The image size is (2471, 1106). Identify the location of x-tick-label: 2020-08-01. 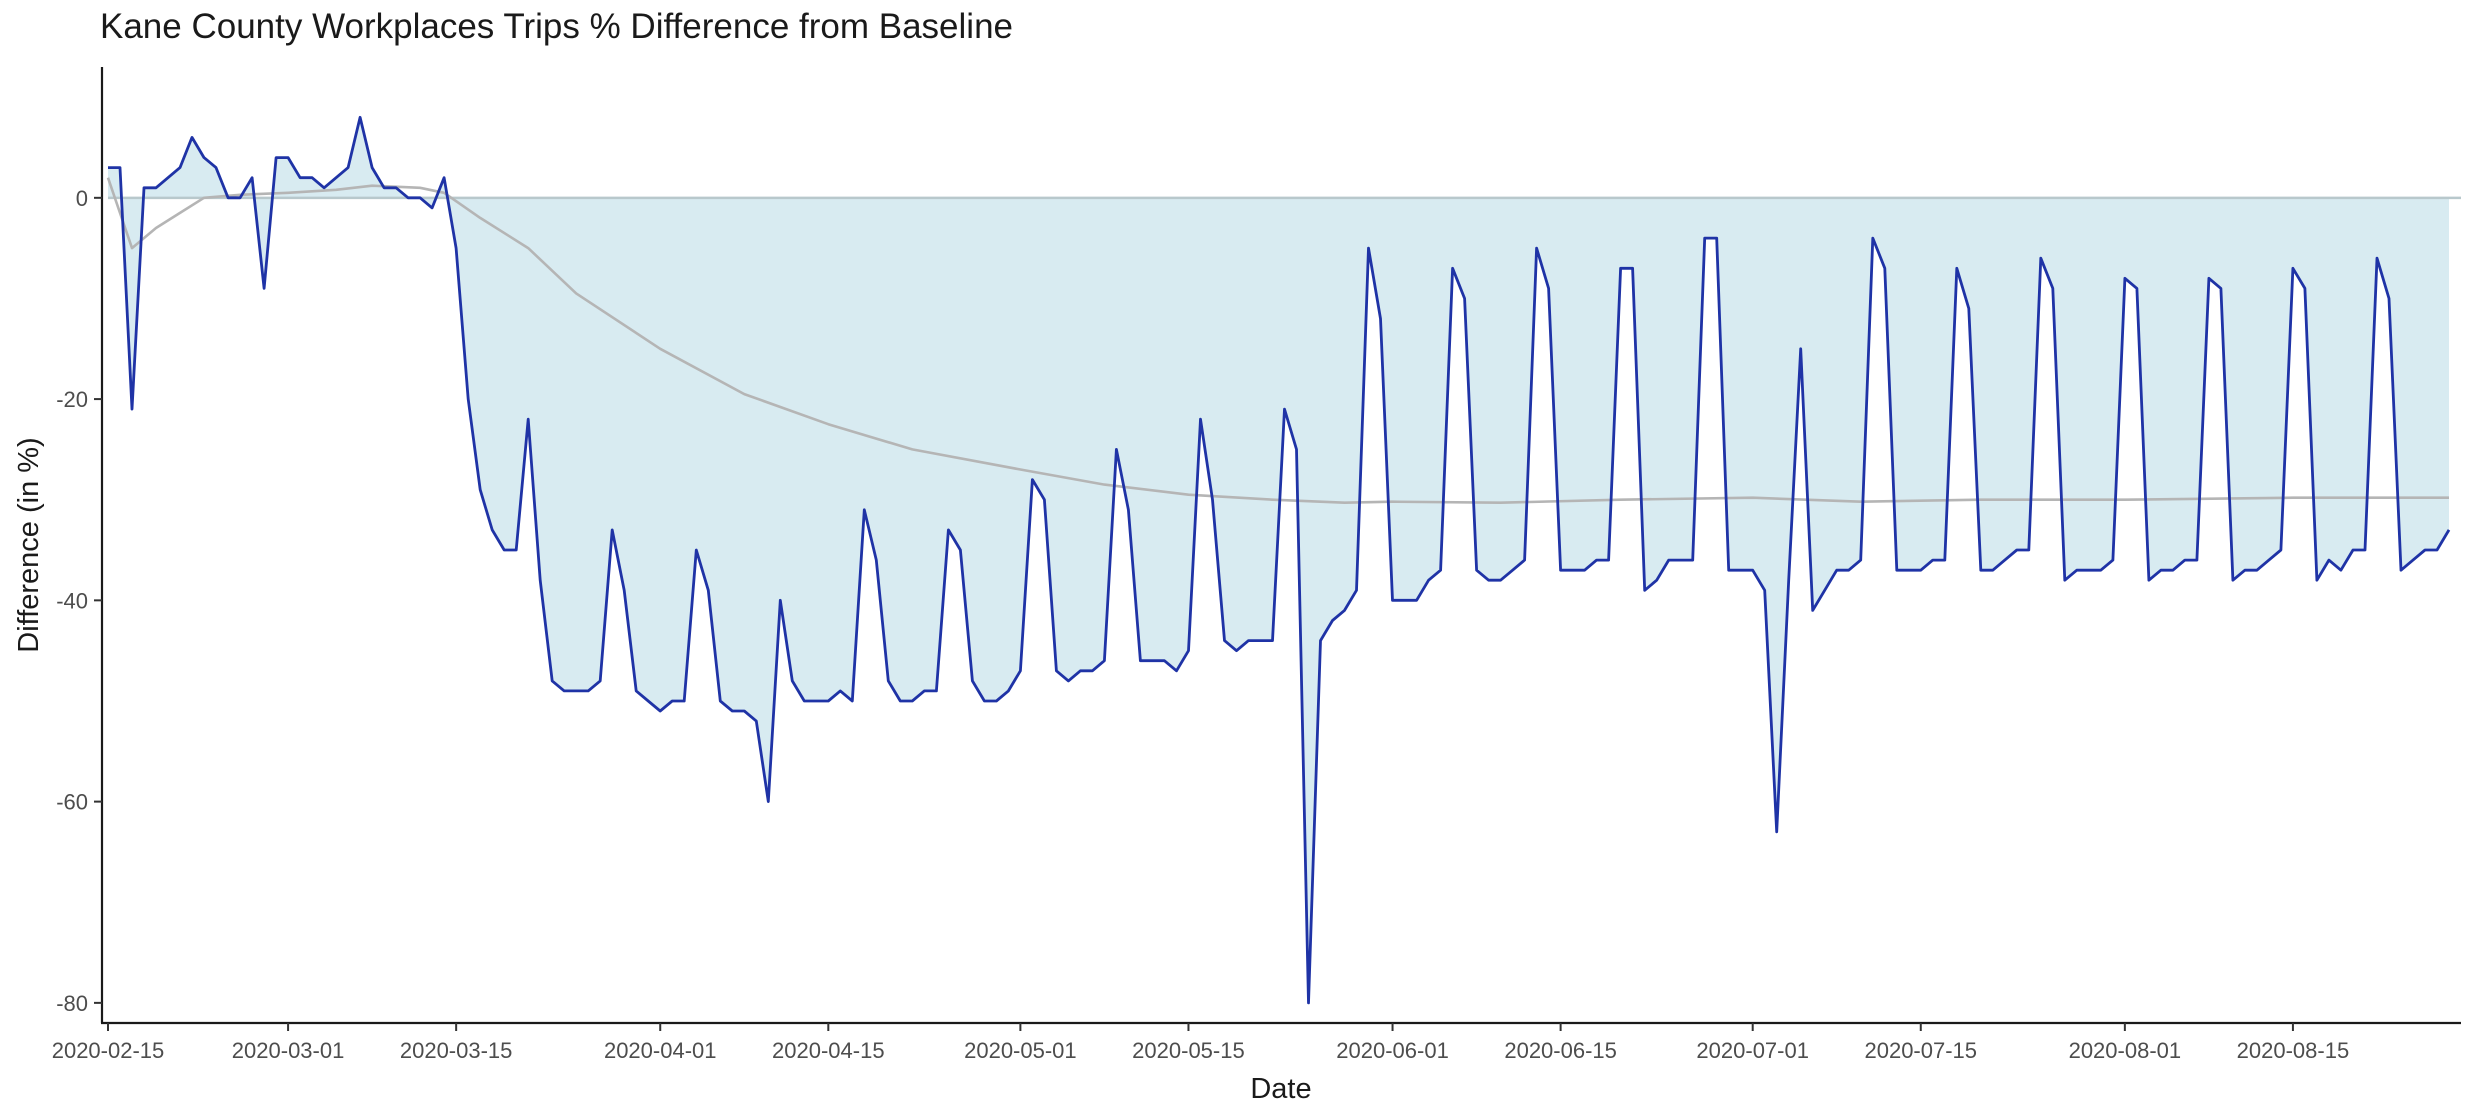
(2125, 1050).